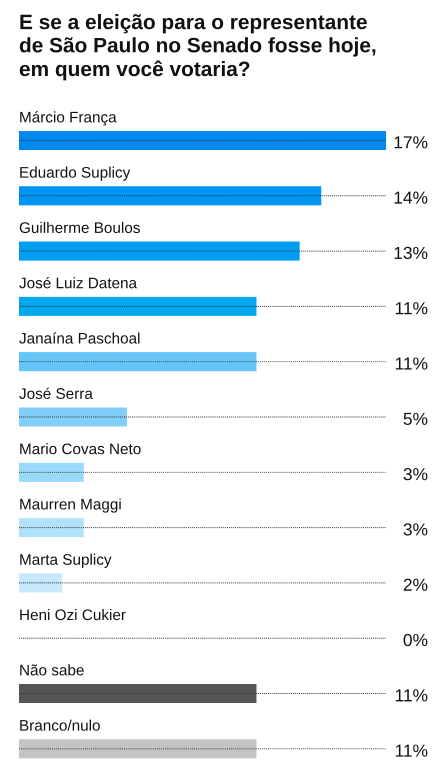 Image resolution: width=443 pixels, height=769 pixels. What do you see at coordinates (52, 670) in the screenshot?
I see `y-tick-label: Não sabe` at bounding box center [52, 670].